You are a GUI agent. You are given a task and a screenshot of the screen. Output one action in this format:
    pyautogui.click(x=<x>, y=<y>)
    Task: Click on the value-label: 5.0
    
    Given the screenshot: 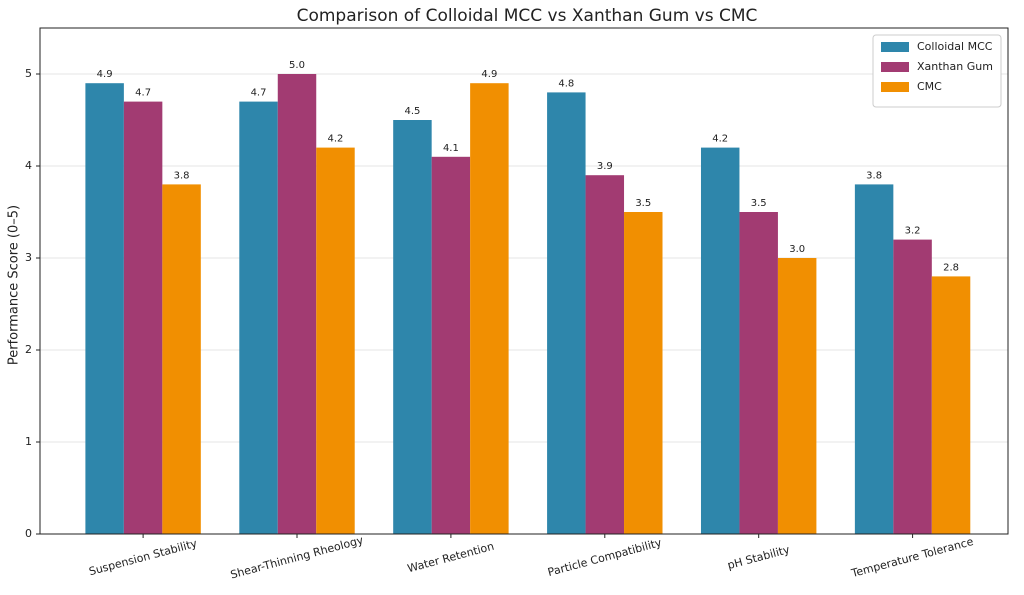 What is the action you would take?
    pyautogui.click(x=297, y=65)
    